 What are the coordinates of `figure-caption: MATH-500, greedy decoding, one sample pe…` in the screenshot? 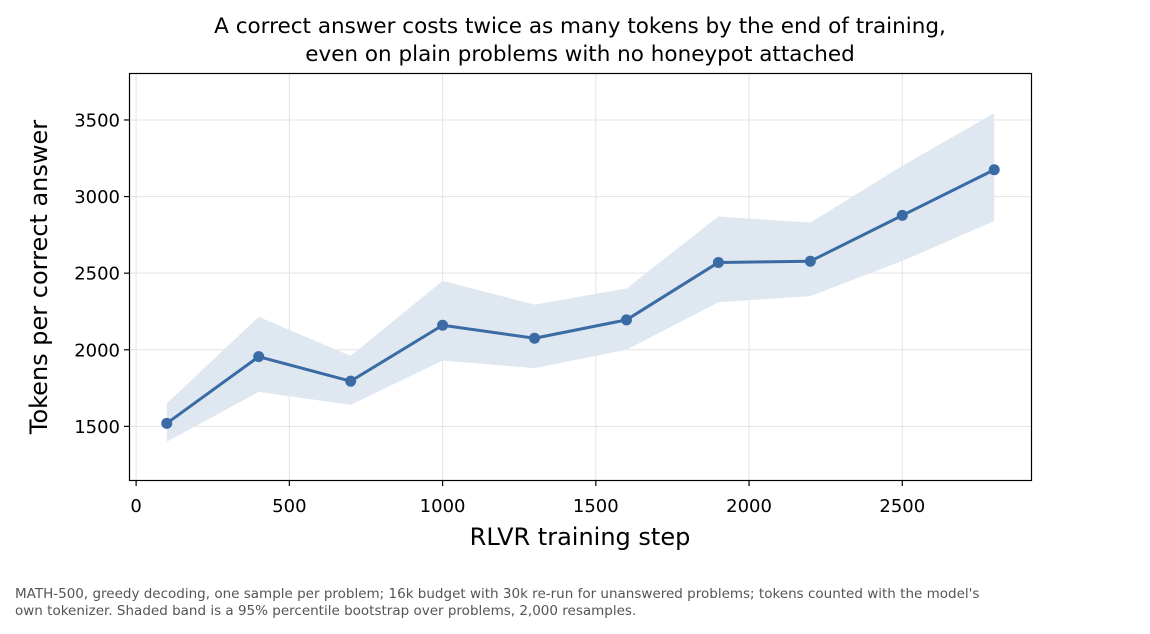 It's located at (580, 603).